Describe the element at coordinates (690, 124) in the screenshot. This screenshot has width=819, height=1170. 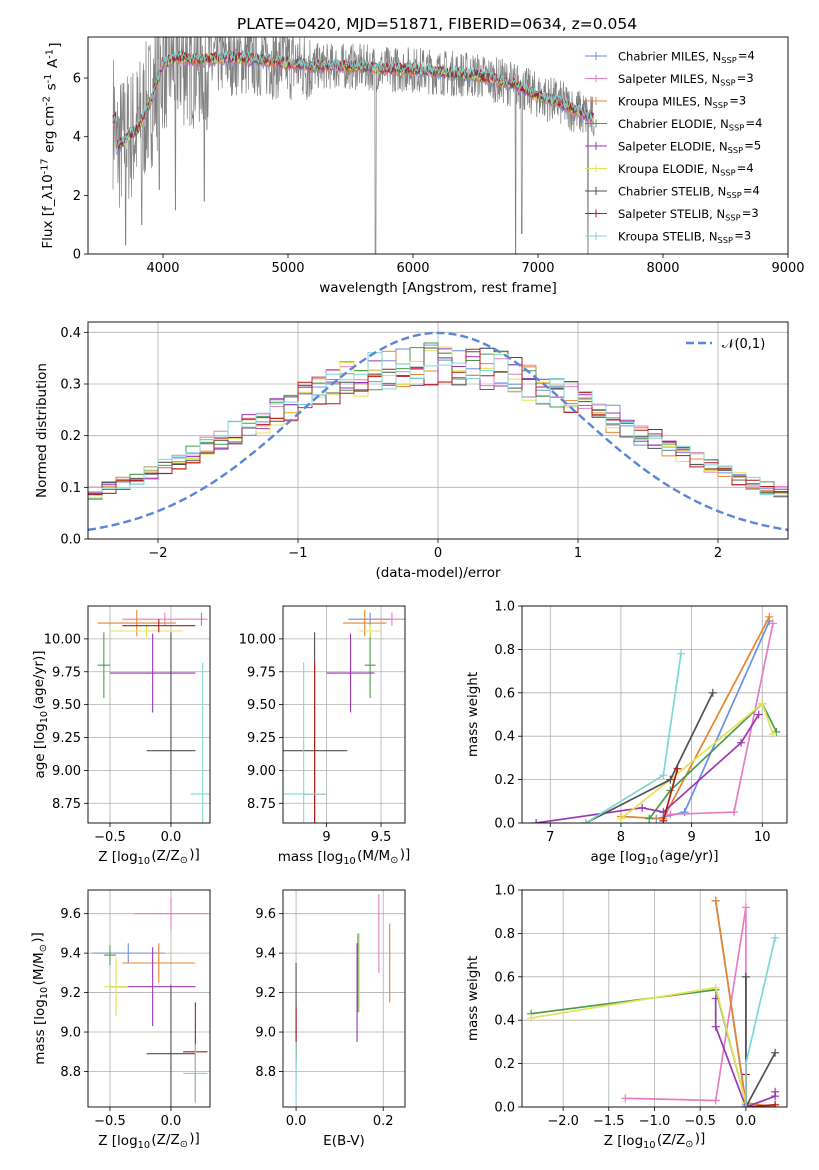
I see `legend-entry: Chabrier ELODIE, NSSP =4` at that location.